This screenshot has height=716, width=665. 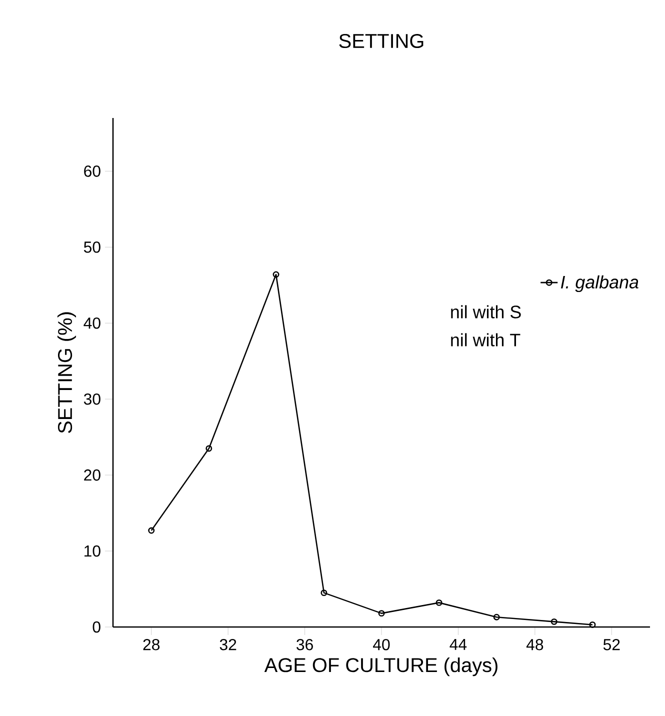 I want to click on y-tick-label: 40, so click(x=92, y=323).